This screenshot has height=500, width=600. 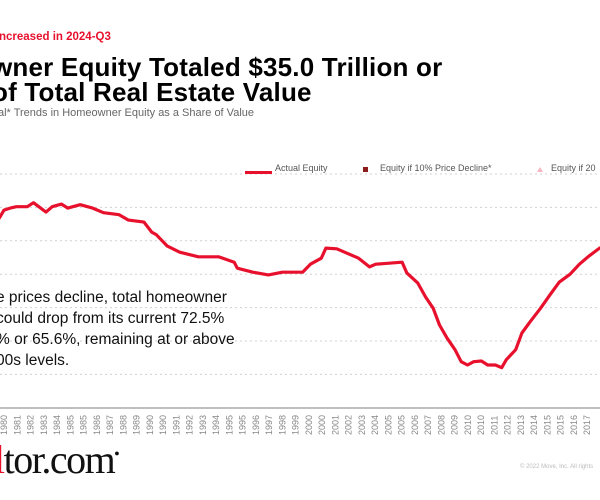 I want to click on x-tick-label: 2016, so click(x=574, y=425).